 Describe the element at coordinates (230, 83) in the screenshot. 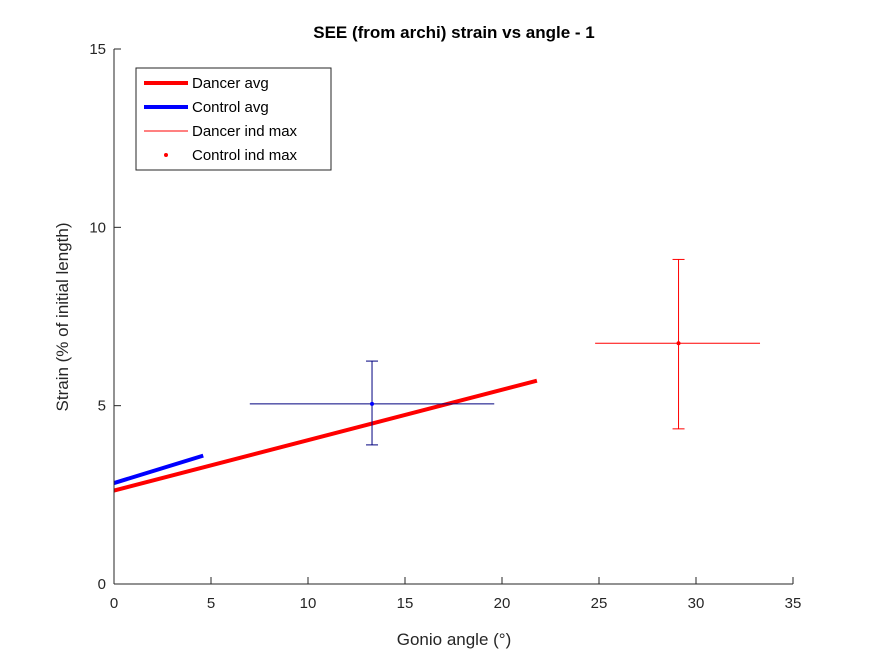

I see `legend-label: Dancer avg` at that location.